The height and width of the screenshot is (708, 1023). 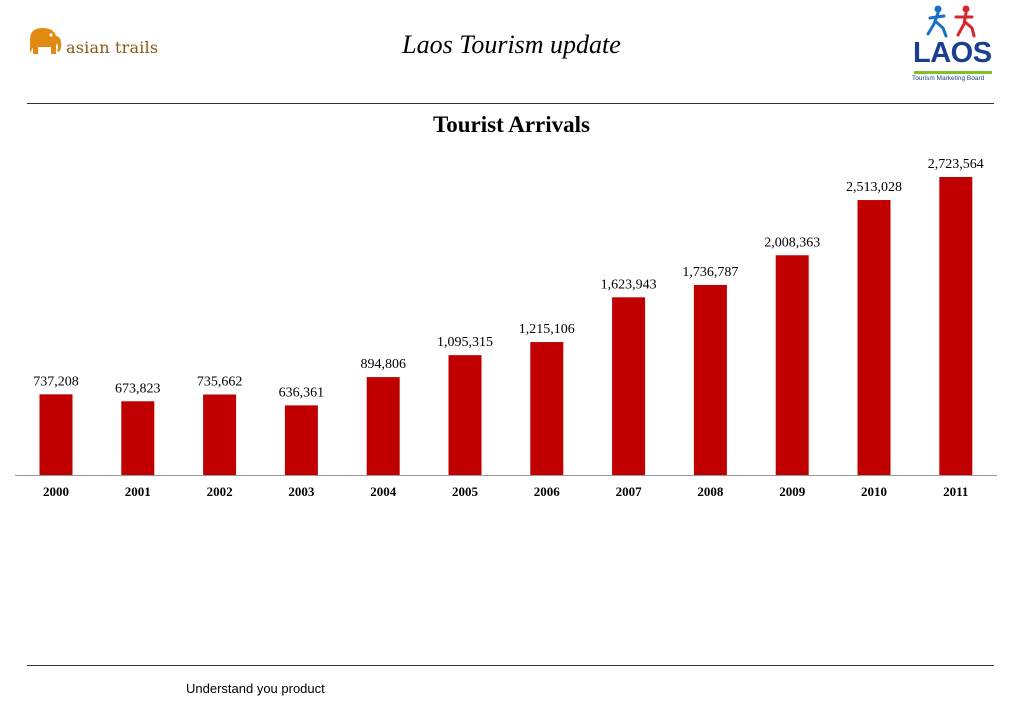 What do you see at coordinates (953, 72) in the screenshot?
I see `logo-accent-line` at bounding box center [953, 72].